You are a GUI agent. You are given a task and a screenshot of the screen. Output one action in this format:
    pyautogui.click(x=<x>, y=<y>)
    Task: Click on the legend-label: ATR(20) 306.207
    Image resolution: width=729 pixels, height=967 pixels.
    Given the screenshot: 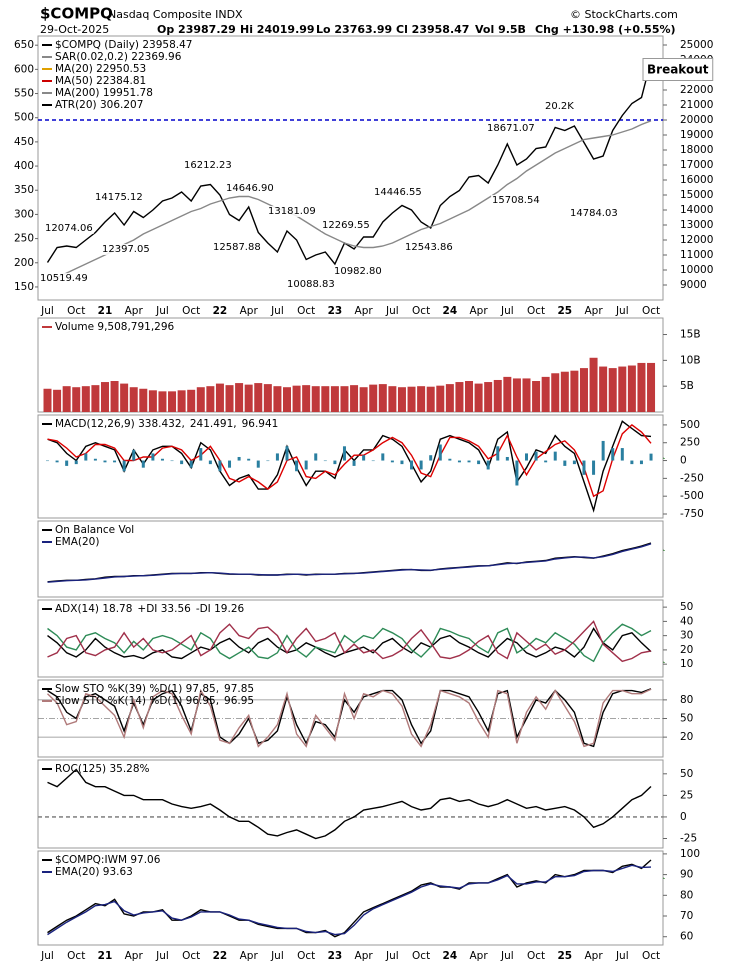 What is the action you would take?
    pyautogui.click(x=99, y=105)
    